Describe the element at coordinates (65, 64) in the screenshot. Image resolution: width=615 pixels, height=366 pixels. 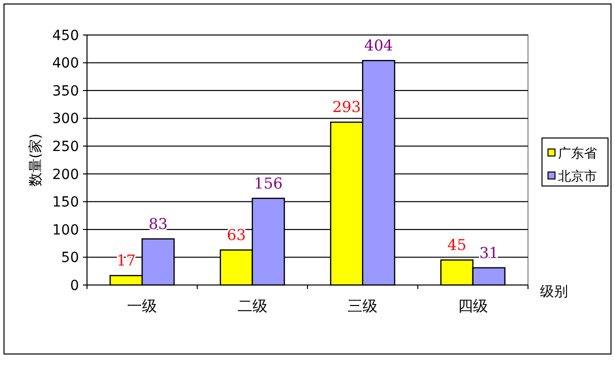
I see `y-tick-label: 400` at that location.